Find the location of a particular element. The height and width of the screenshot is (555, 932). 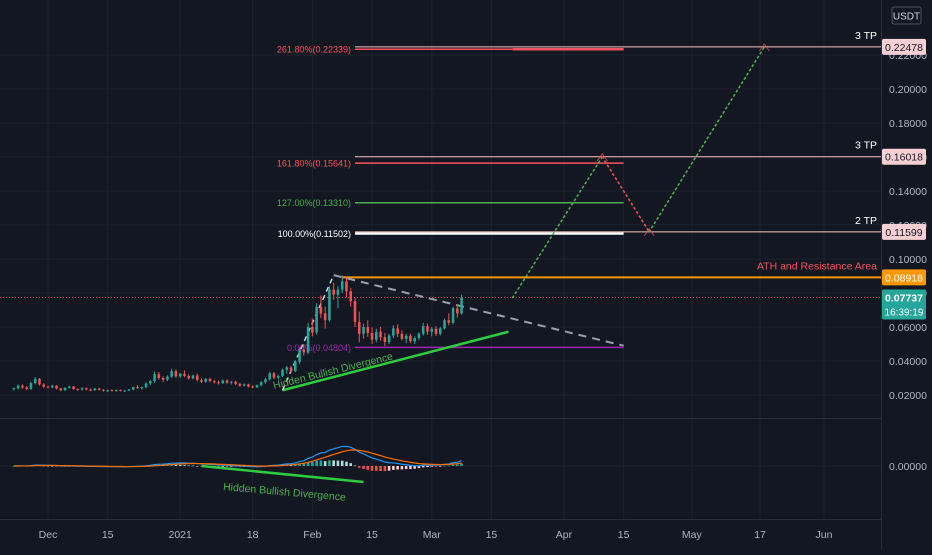

time-tick-label: Dec is located at coordinates (48, 535).